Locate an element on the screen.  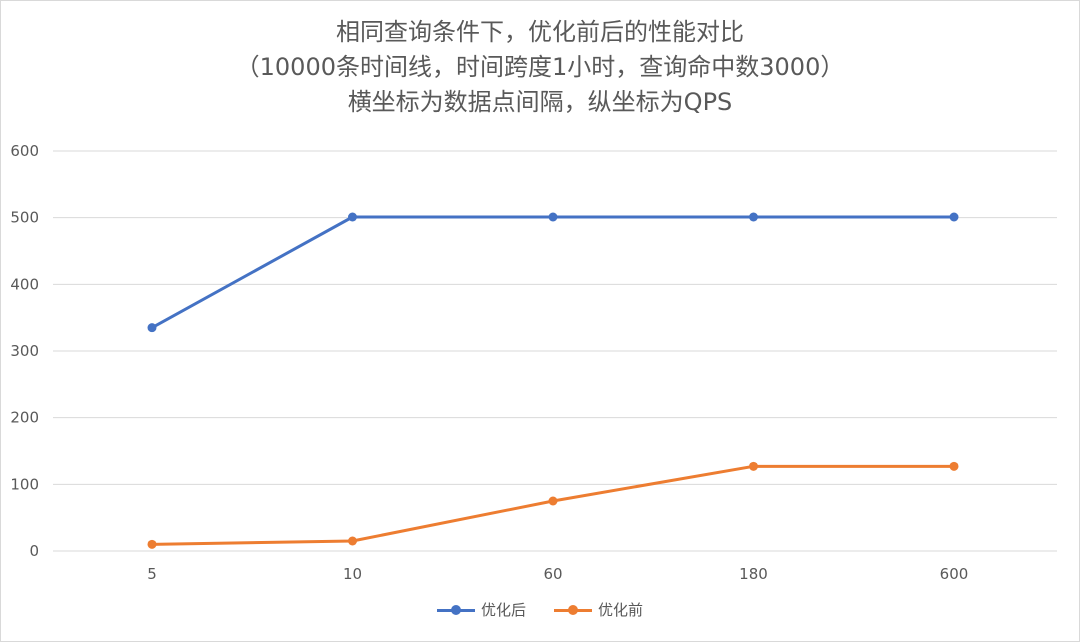
chart-legend: 优化后 优化前 is located at coordinates (540, 609).